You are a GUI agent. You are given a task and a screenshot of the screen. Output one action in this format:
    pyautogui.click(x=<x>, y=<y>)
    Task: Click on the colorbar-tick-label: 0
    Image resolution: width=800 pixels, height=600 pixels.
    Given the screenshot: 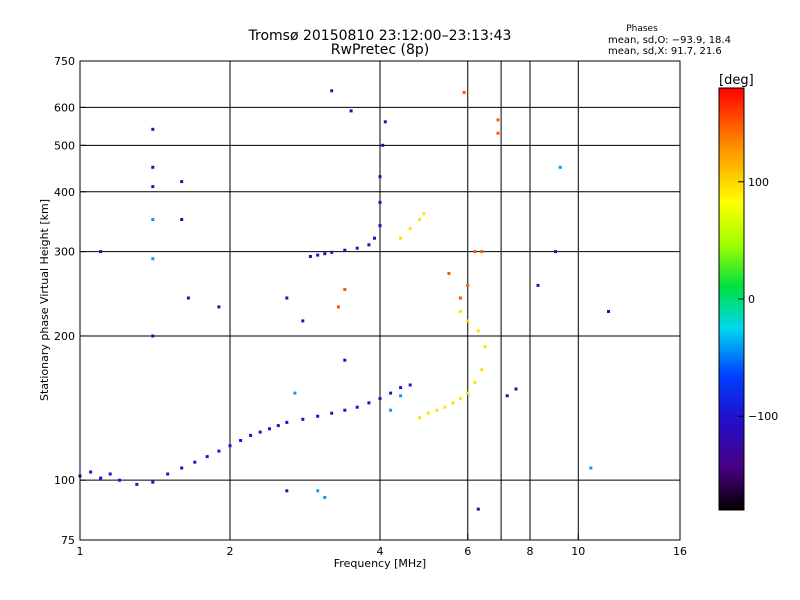 What is the action you would take?
    pyautogui.click(x=751, y=299)
    